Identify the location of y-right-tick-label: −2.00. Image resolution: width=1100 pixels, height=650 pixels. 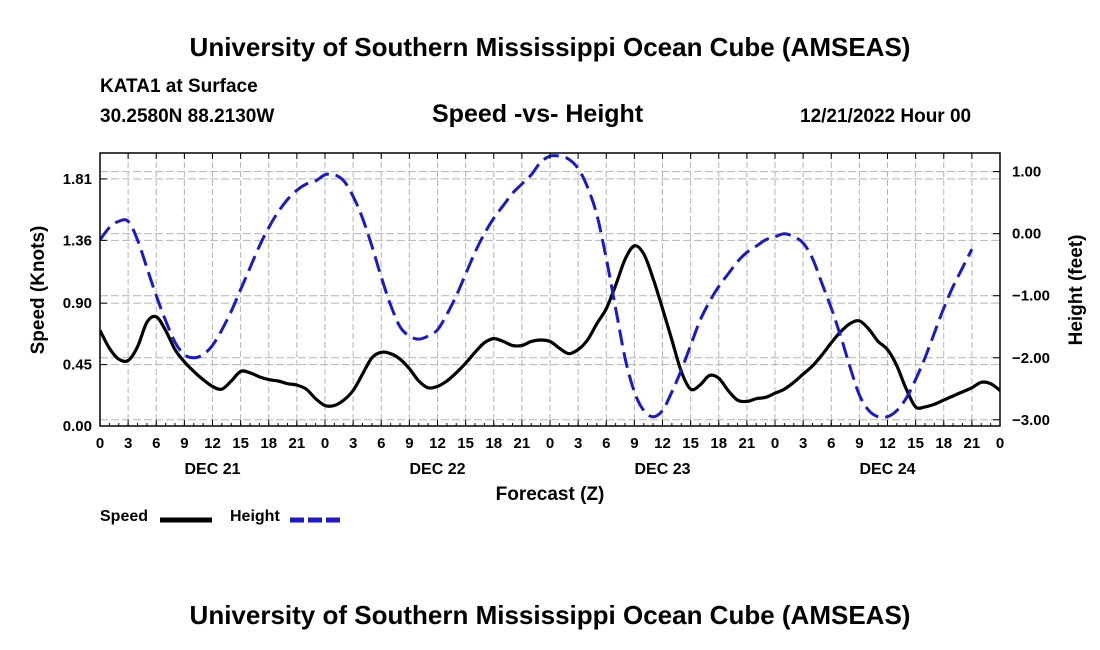
(1031, 358).